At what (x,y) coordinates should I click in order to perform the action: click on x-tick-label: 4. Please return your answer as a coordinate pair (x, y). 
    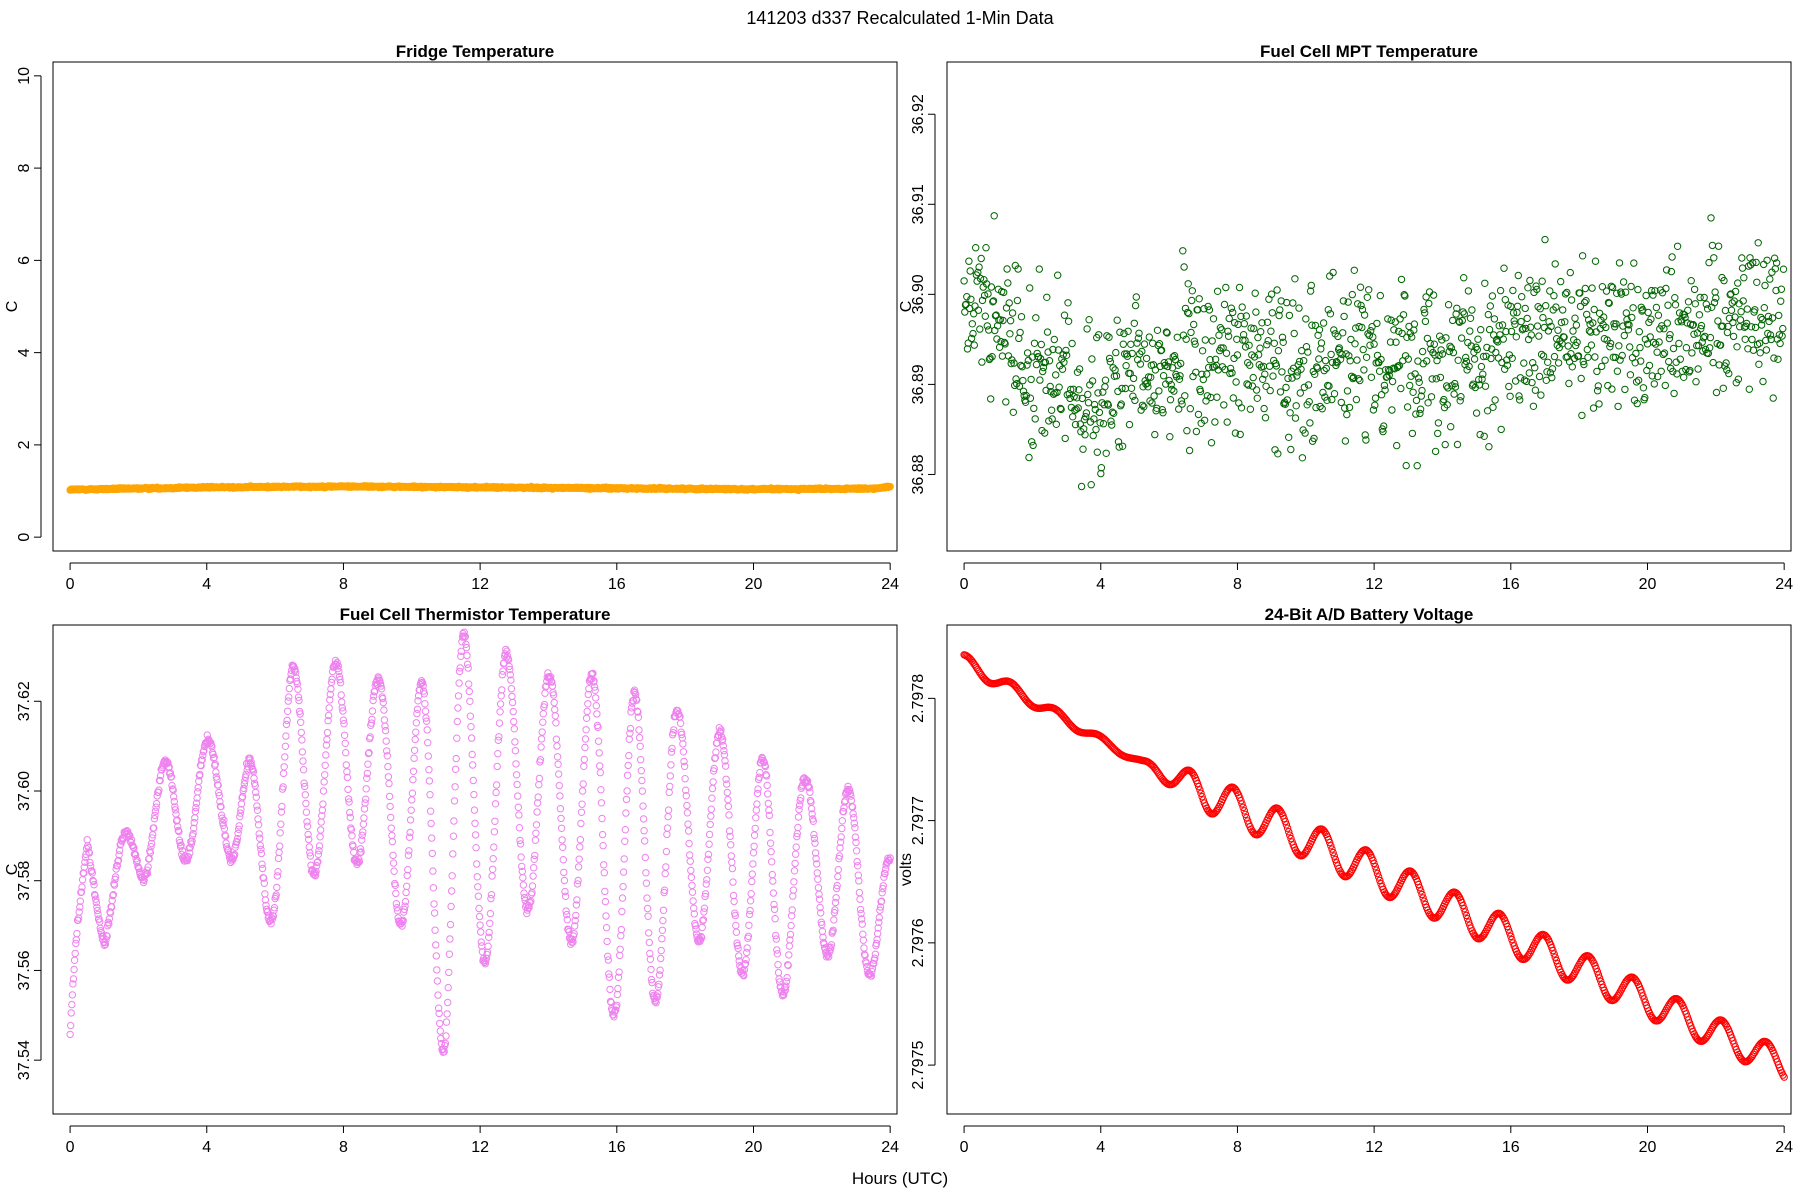
    Looking at the image, I should click on (1100, 1147).